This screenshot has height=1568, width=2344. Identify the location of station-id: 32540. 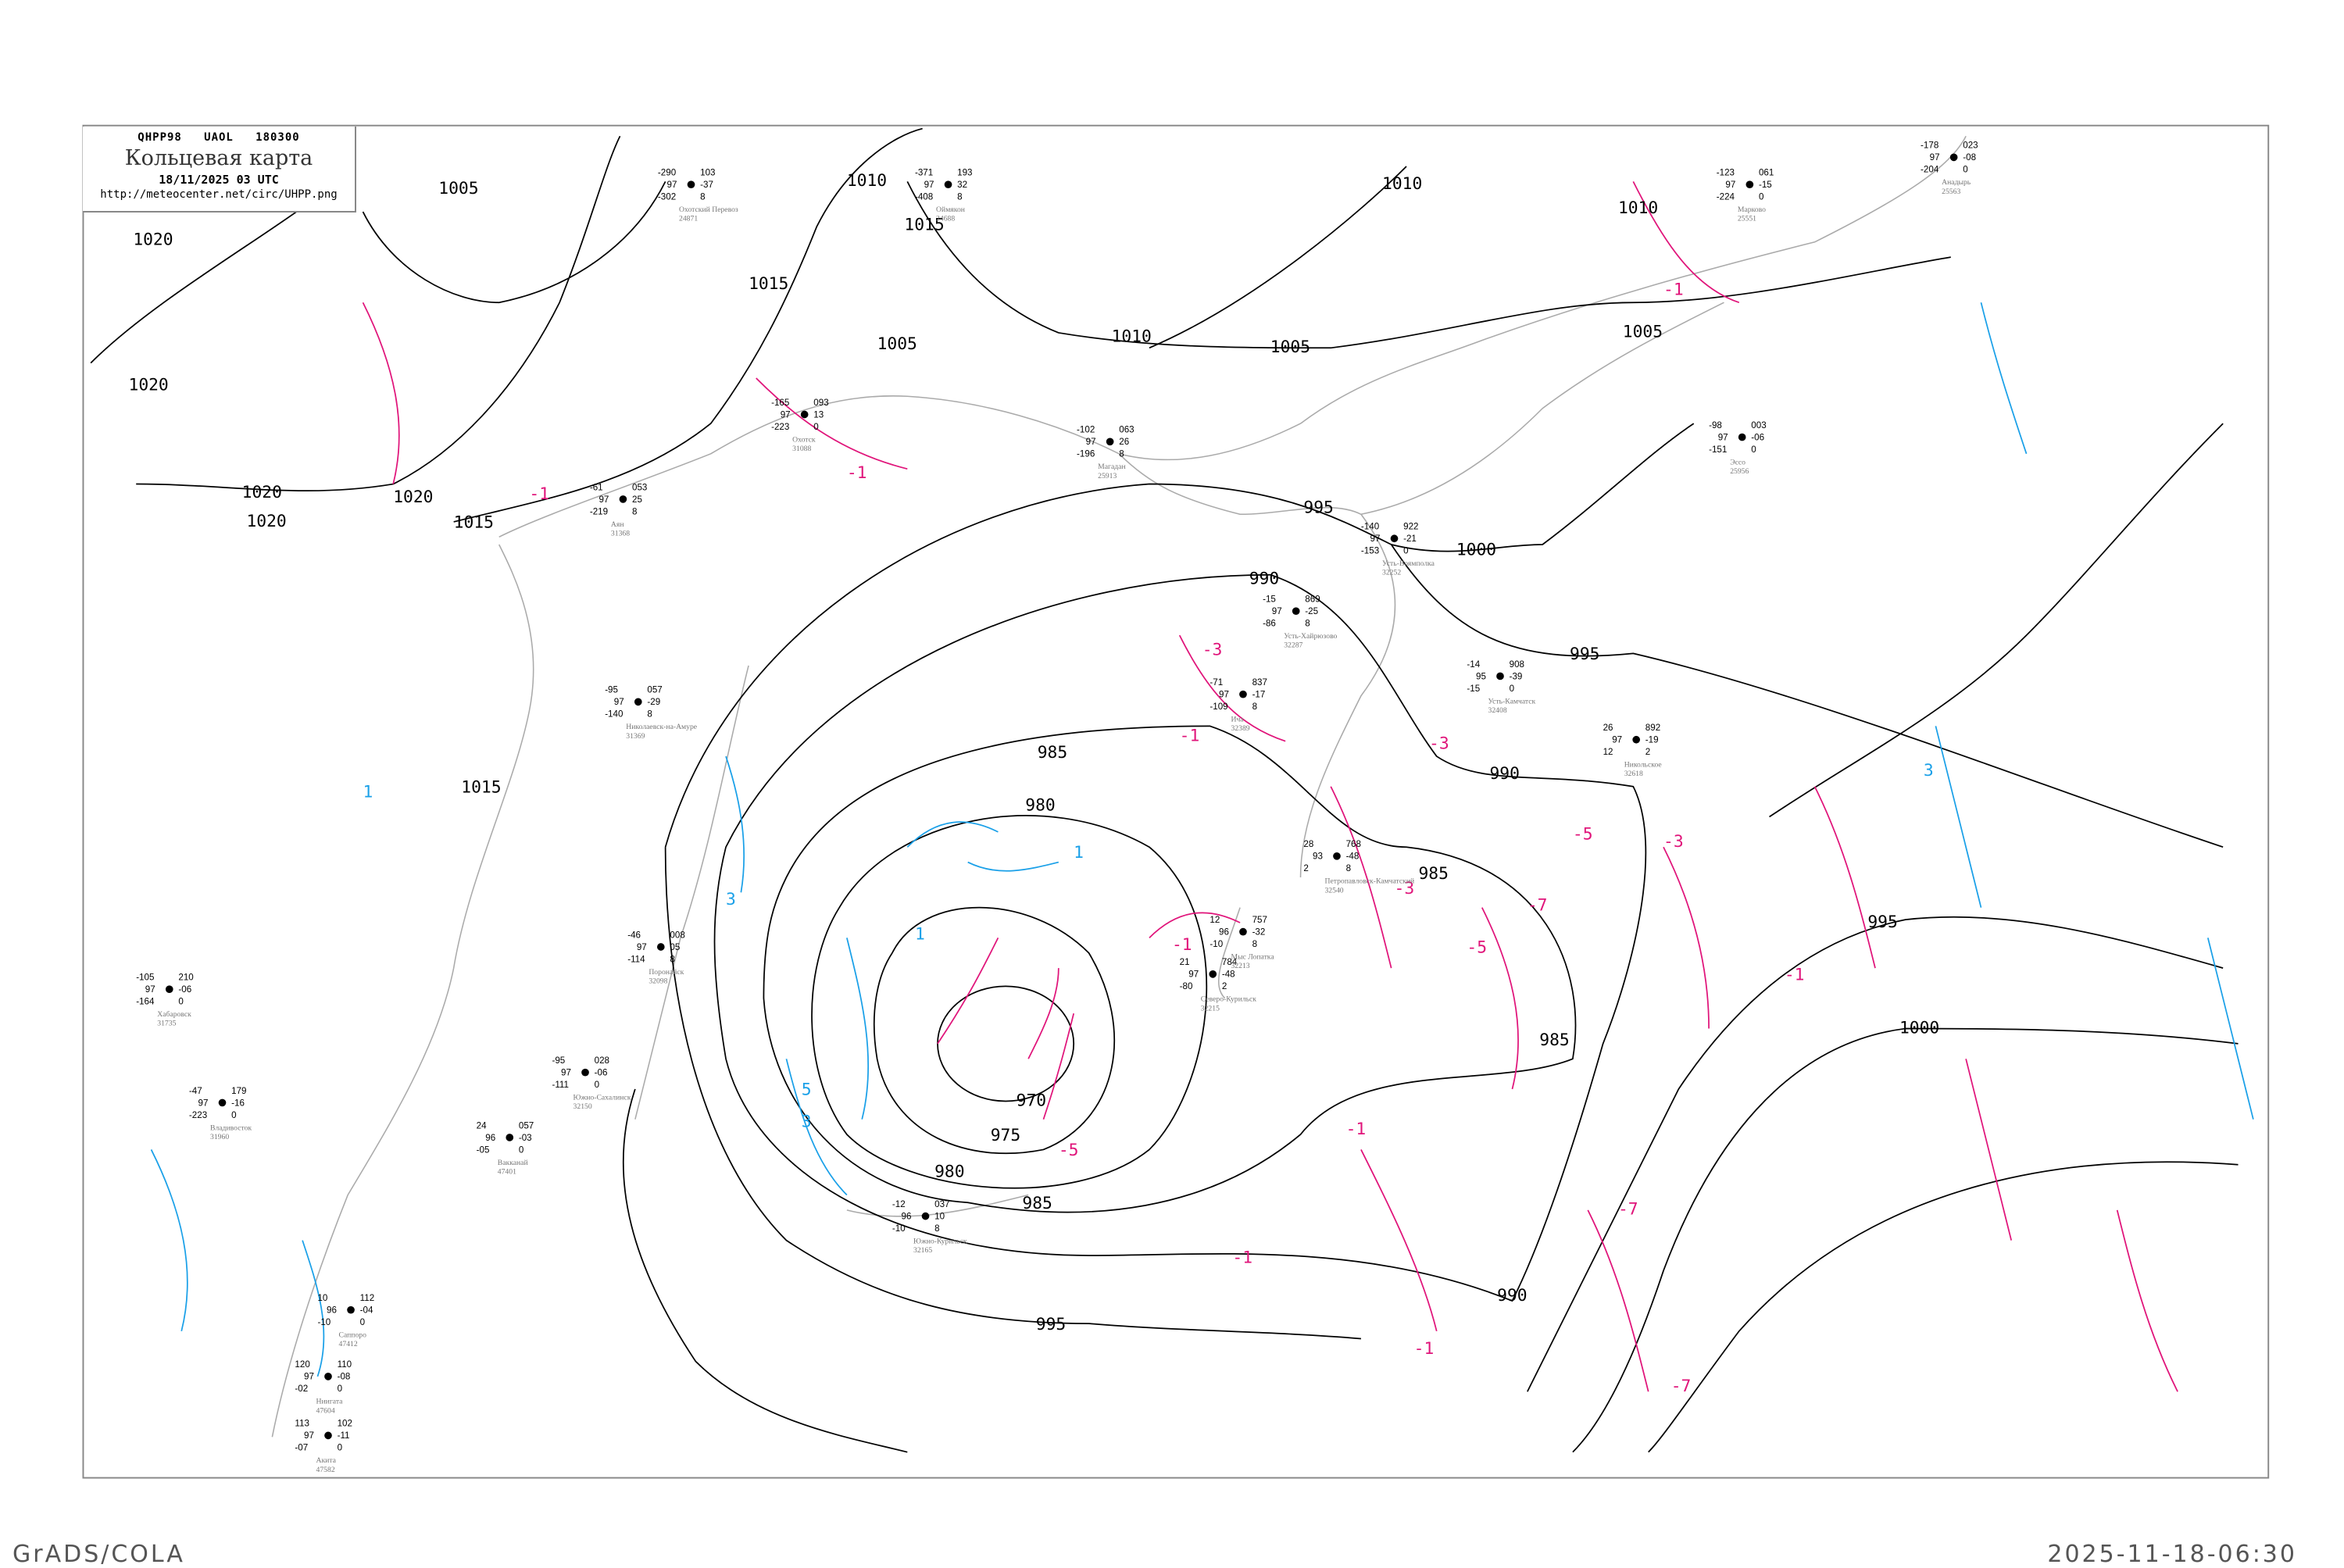
(1333, 890).